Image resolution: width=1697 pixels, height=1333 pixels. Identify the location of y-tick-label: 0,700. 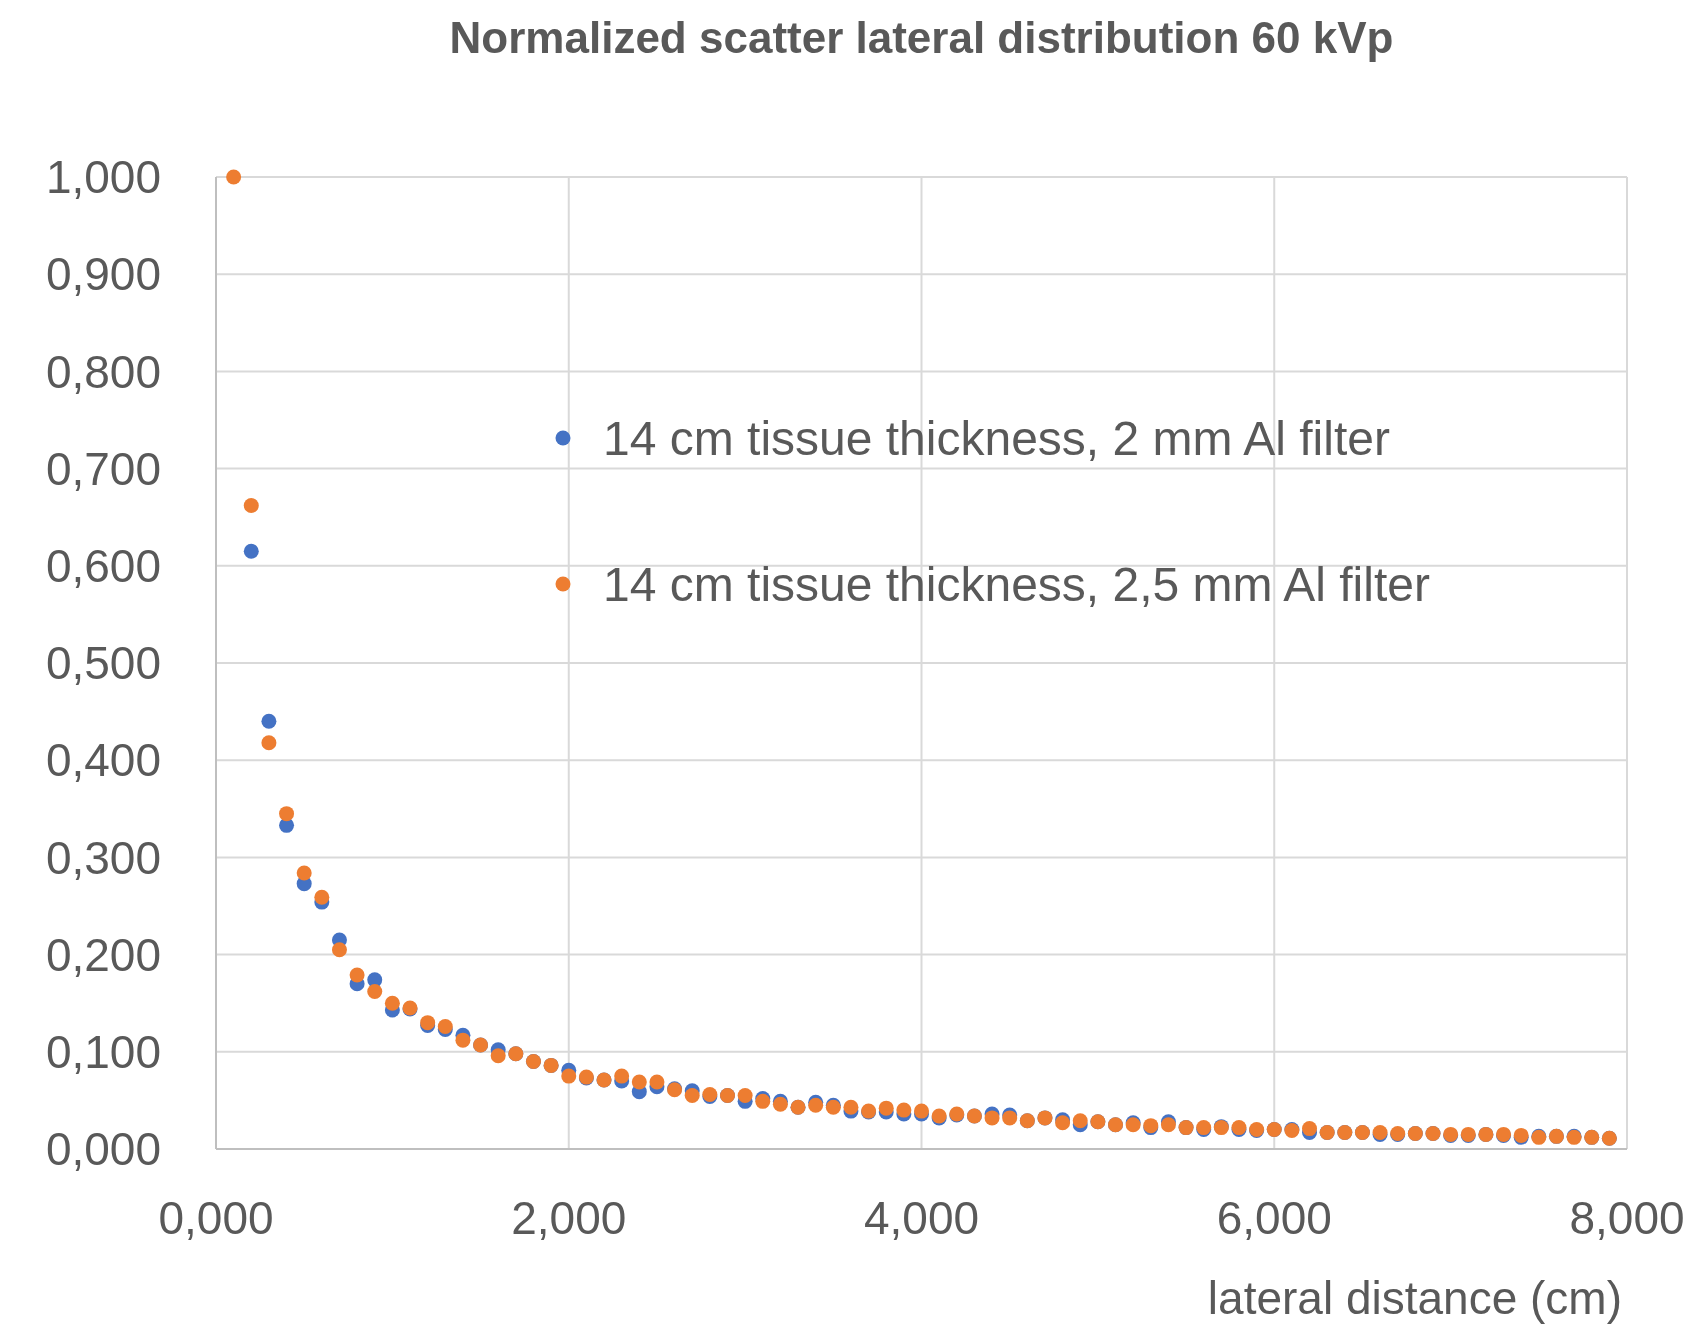
(103, 468).